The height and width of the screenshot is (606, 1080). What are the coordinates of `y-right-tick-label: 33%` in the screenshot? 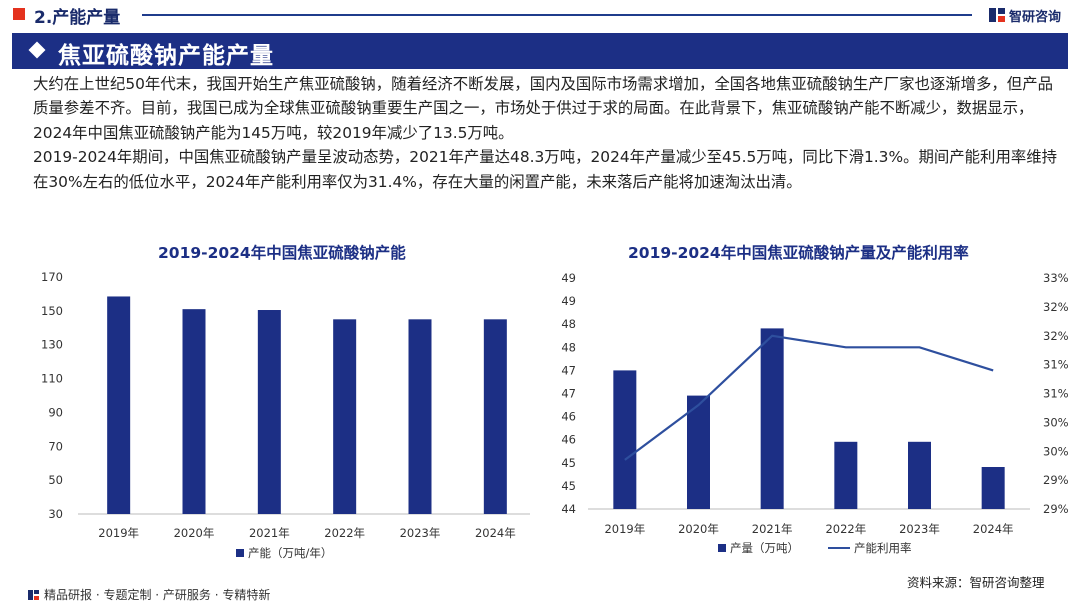 It's located at (1056, 278).